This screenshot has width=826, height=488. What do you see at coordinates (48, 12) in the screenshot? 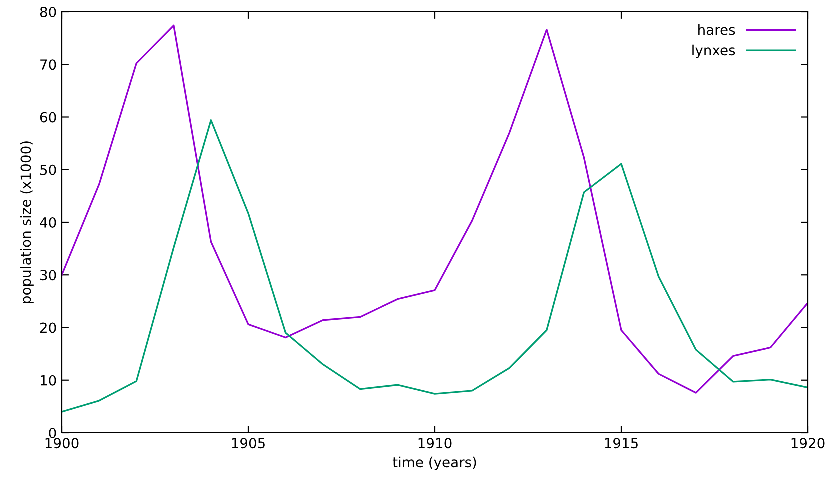
I see `y-tick-label: 80` at bounding box center [48, 12].